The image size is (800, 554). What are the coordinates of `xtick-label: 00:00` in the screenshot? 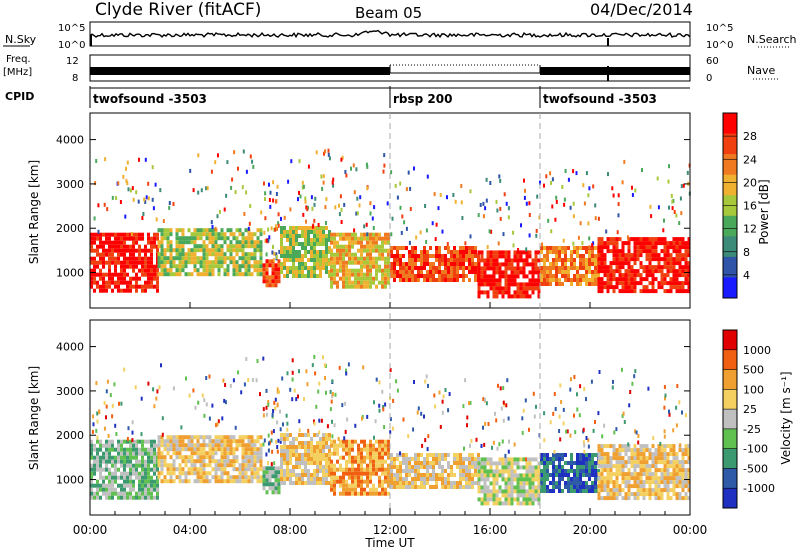 It's located at (690, 530).